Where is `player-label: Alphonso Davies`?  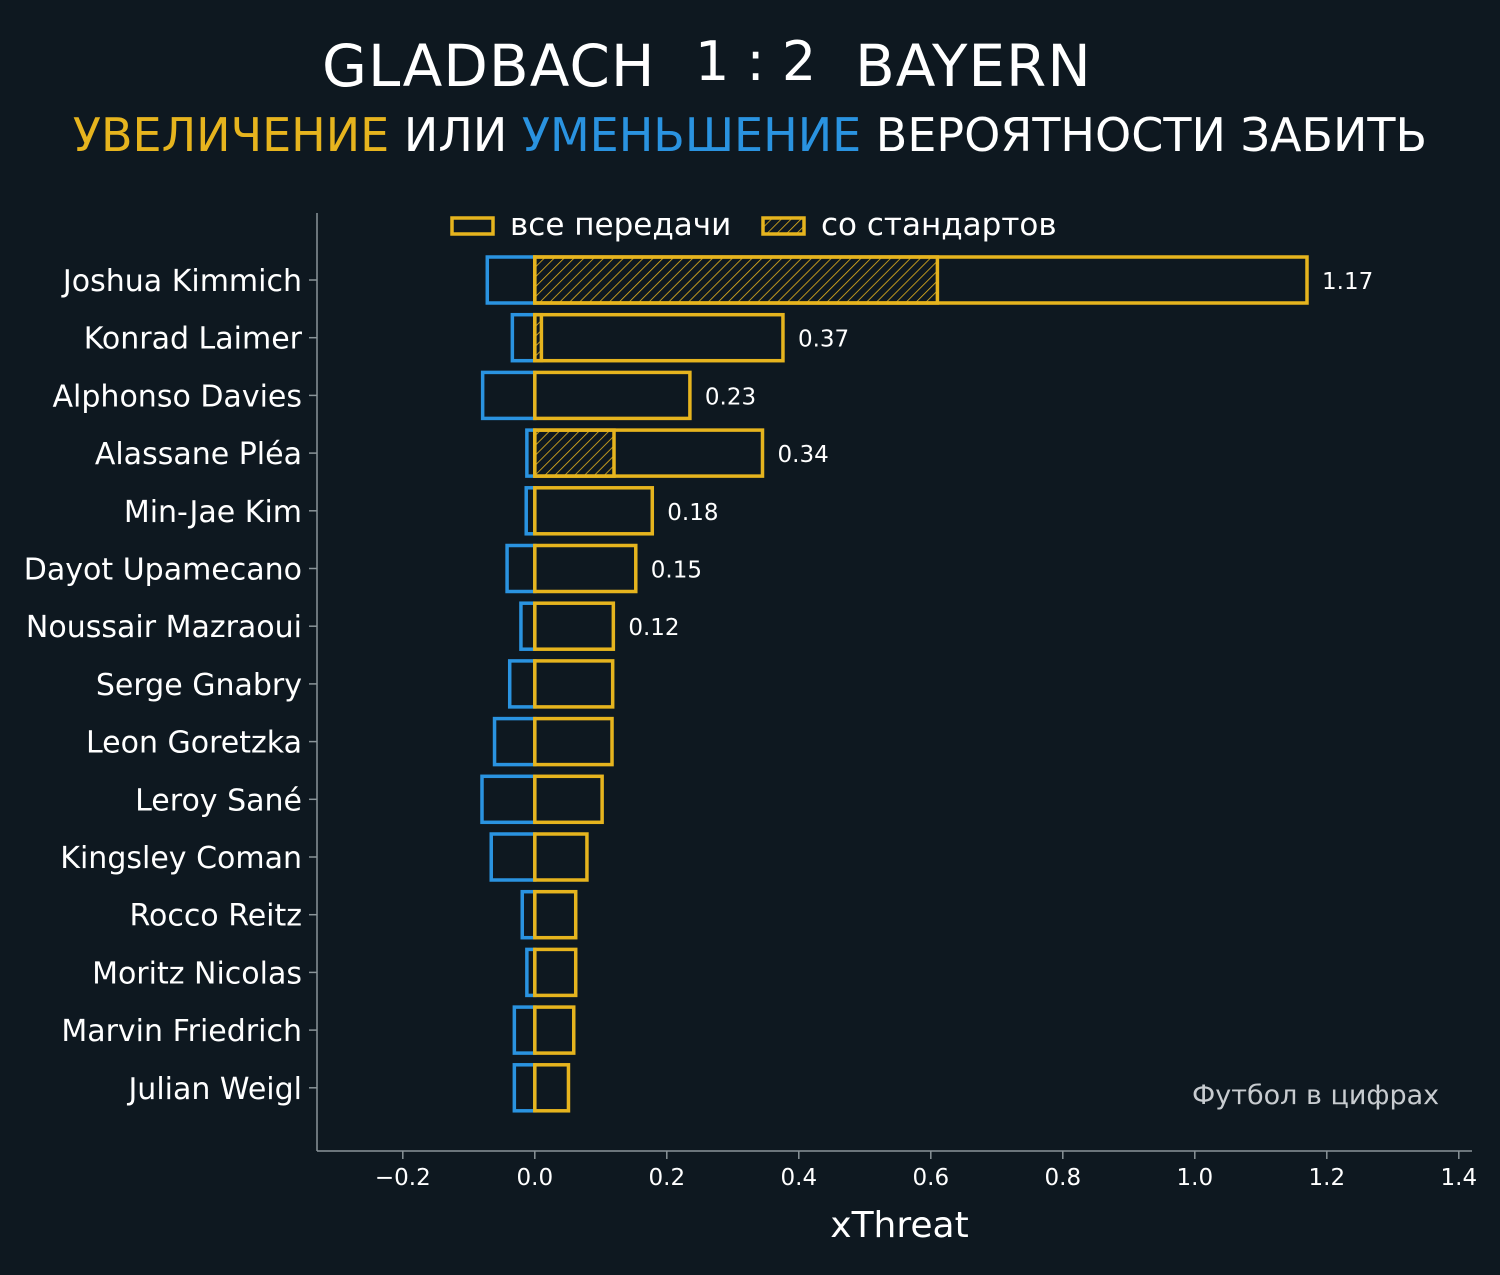
player-label: Alphonso Davies is located at coordinates (177, 396).